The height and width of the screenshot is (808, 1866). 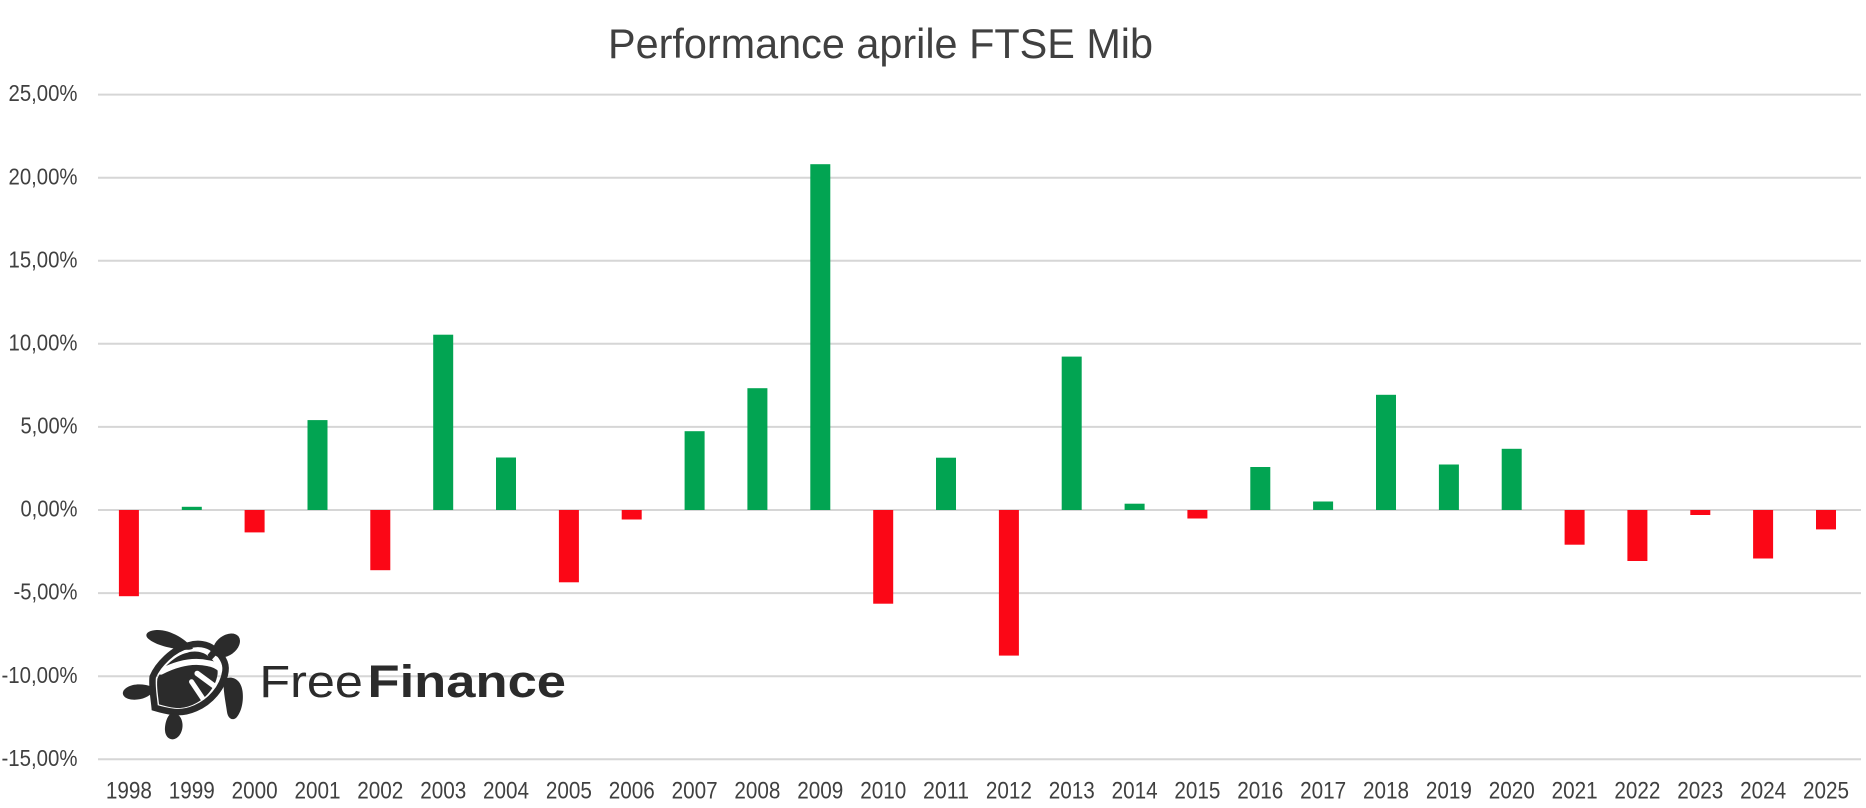 What do you see at coordinates (46, 592) in the screenshot?
I see `svg-text: -5,00%` at bounding box center [46, 592].